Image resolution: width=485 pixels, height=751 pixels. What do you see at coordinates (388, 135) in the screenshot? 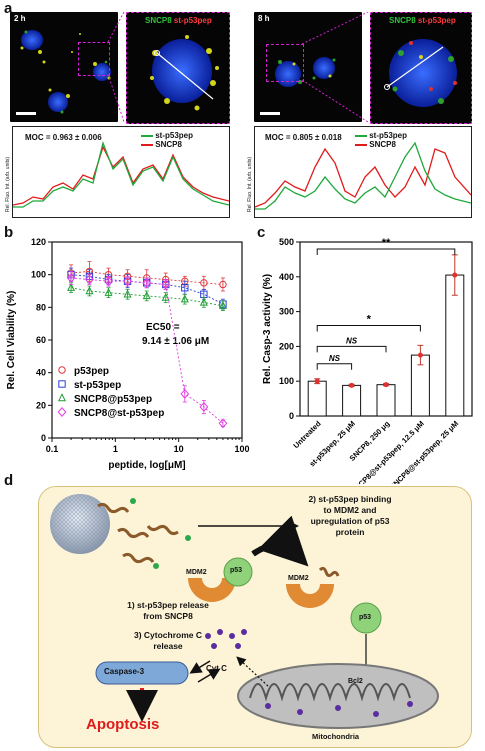
I see `profile-legend-8h-0: st-p53pep` at bounding box center [388, 135].